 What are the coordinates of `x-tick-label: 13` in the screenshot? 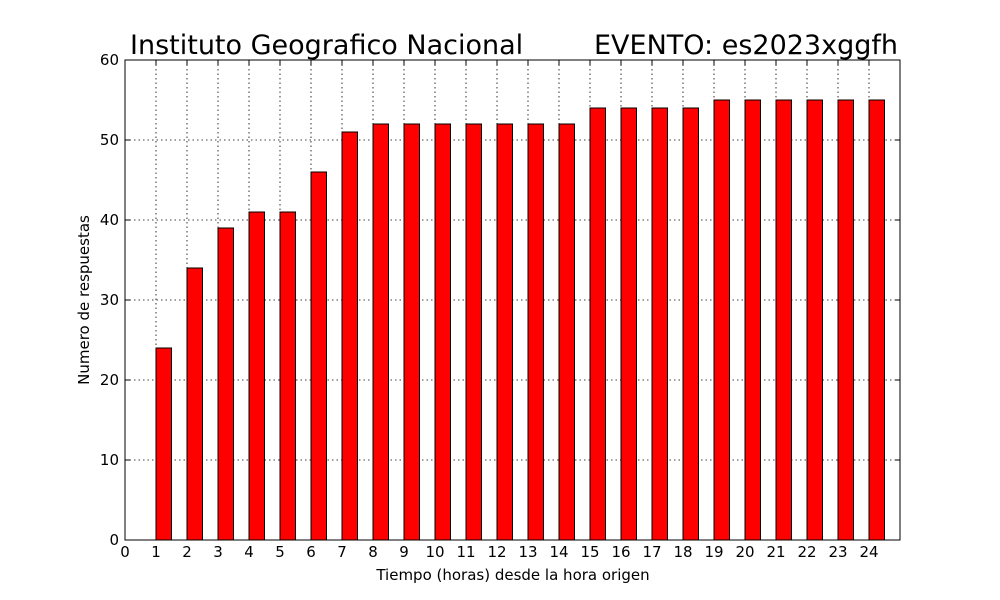 It's located at (527, 552).